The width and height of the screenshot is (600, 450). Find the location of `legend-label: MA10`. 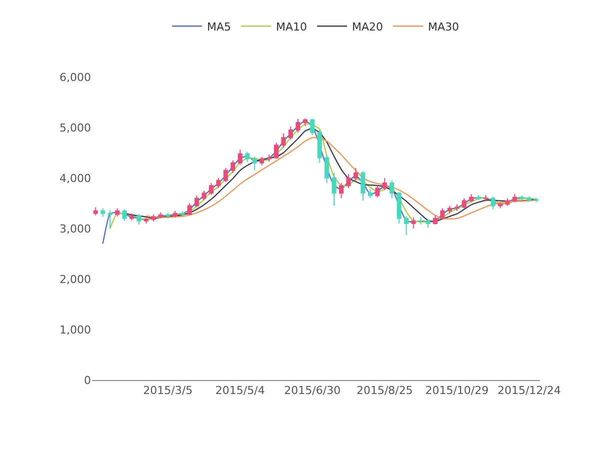

legend-label: MA10 is located at coordinates (292, 27).